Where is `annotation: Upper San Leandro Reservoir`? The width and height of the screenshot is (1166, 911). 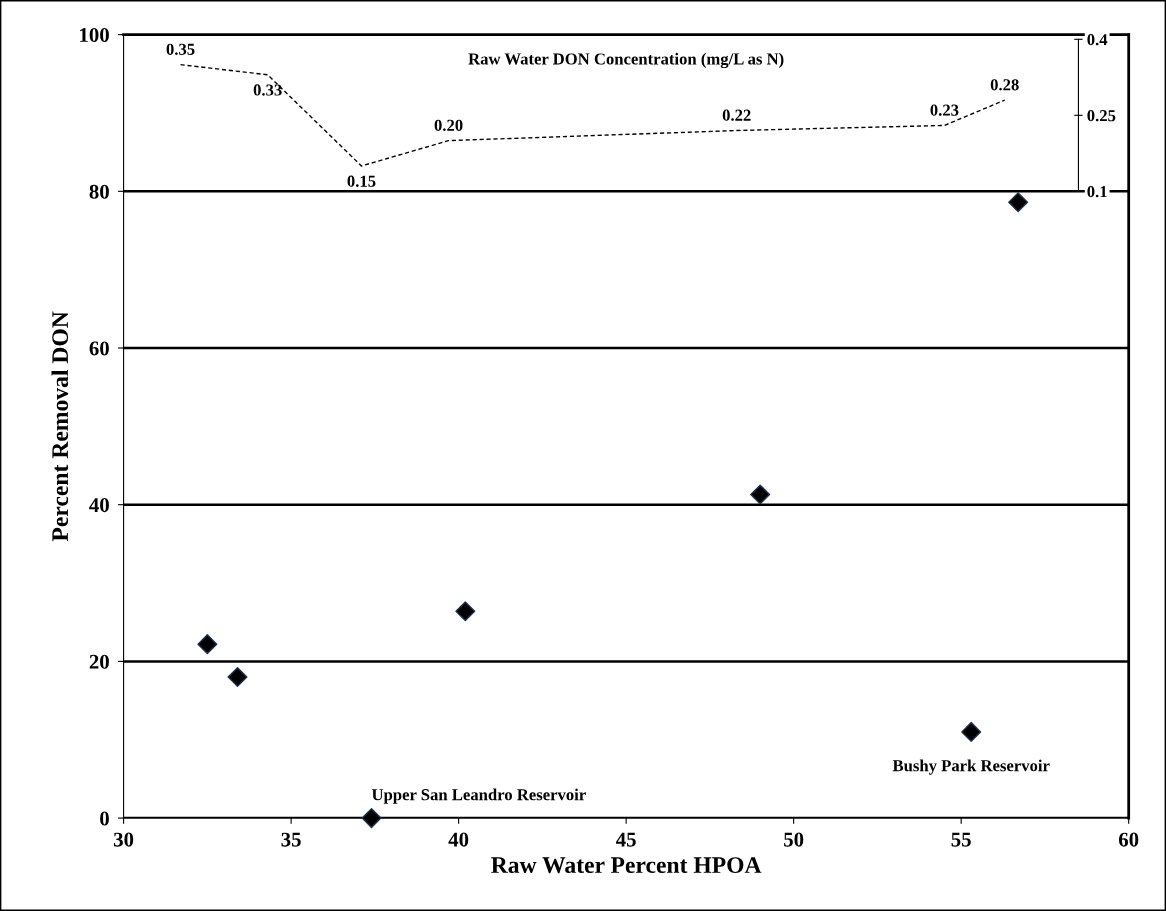
annotation: Upper San Leandro Reservoir is located at coordinates (478, 796).